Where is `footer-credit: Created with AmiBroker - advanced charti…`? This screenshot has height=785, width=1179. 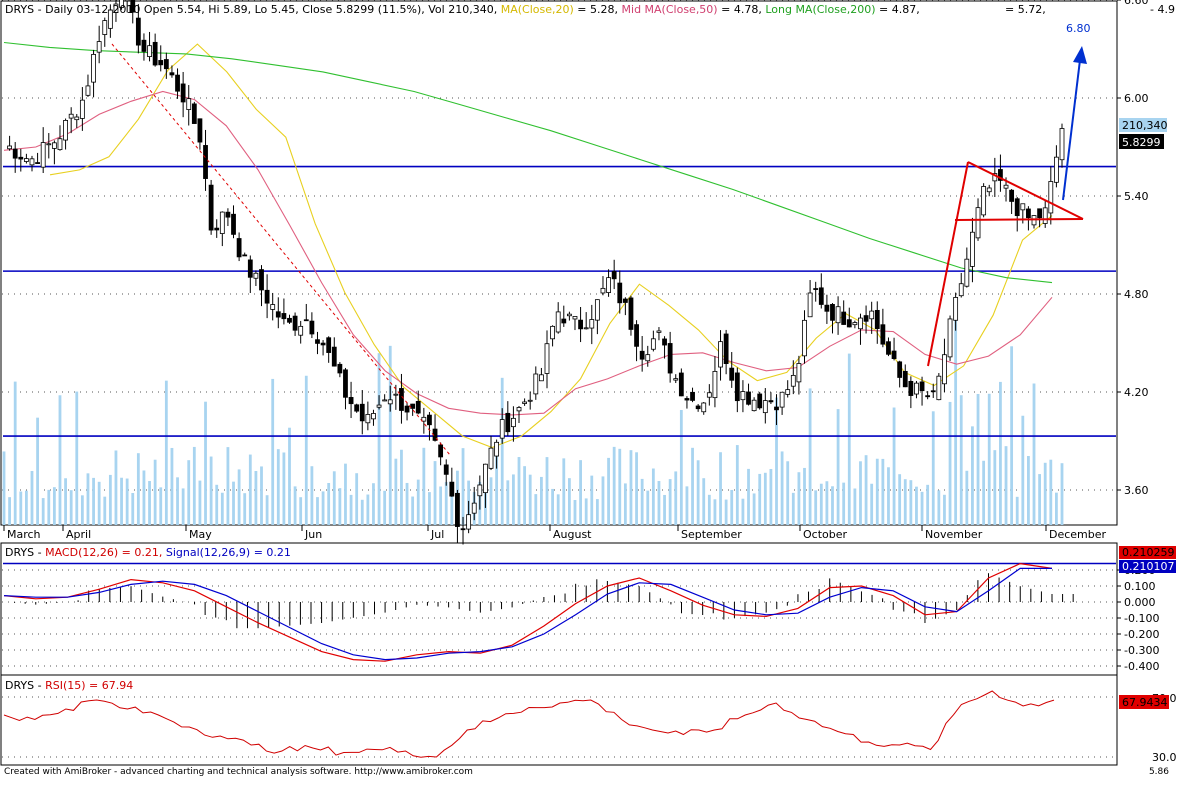 footer-credit: Created with AmiBroker - advanced charti… is located at coordinates (238, 772).